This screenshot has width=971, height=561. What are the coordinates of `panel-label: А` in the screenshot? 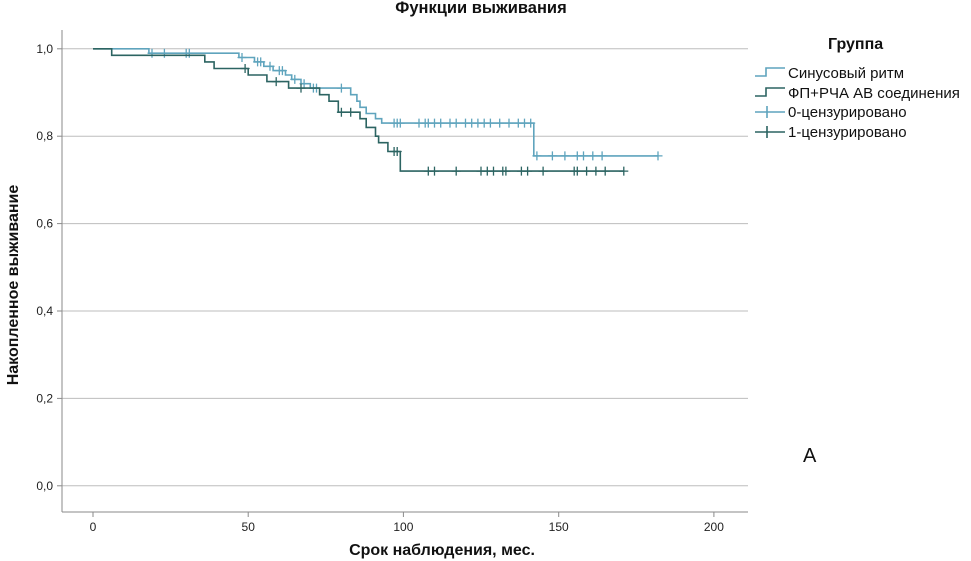 It's located at (810, 456).